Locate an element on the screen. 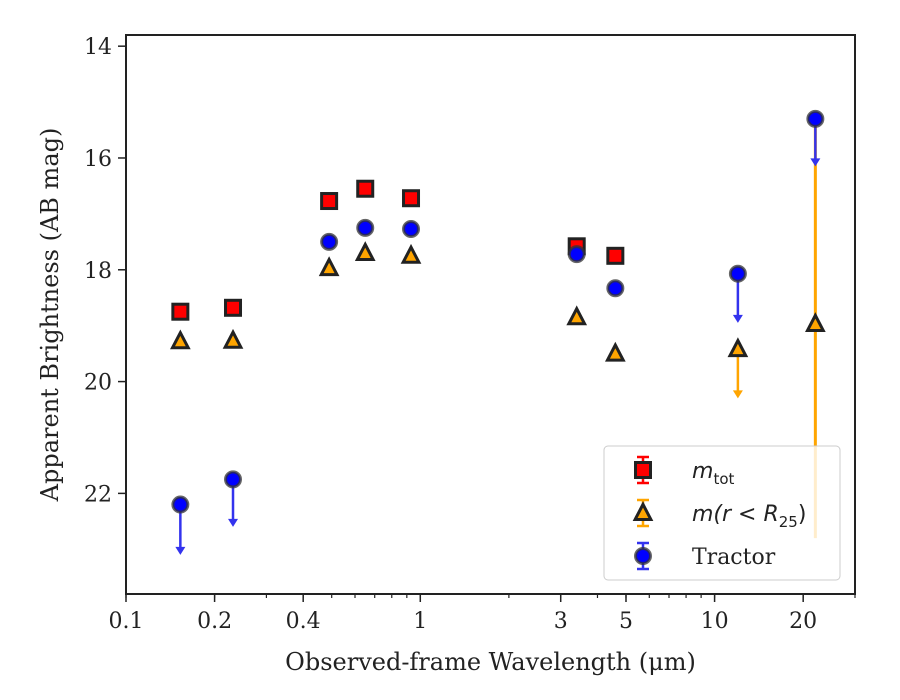 The width and height of the screenshot is (900, 700). x-tick-label: 1 is located at coordinates (420, 621).